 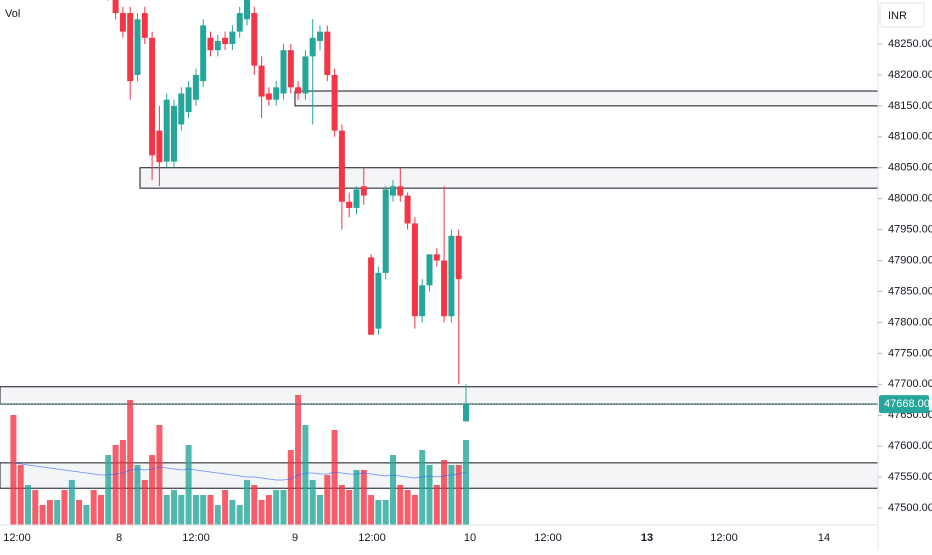 What do you see at coordinates (910, 230) in the screenshot?
I see `y-tick-label: 47950.00` at bounding box center [910, 230].